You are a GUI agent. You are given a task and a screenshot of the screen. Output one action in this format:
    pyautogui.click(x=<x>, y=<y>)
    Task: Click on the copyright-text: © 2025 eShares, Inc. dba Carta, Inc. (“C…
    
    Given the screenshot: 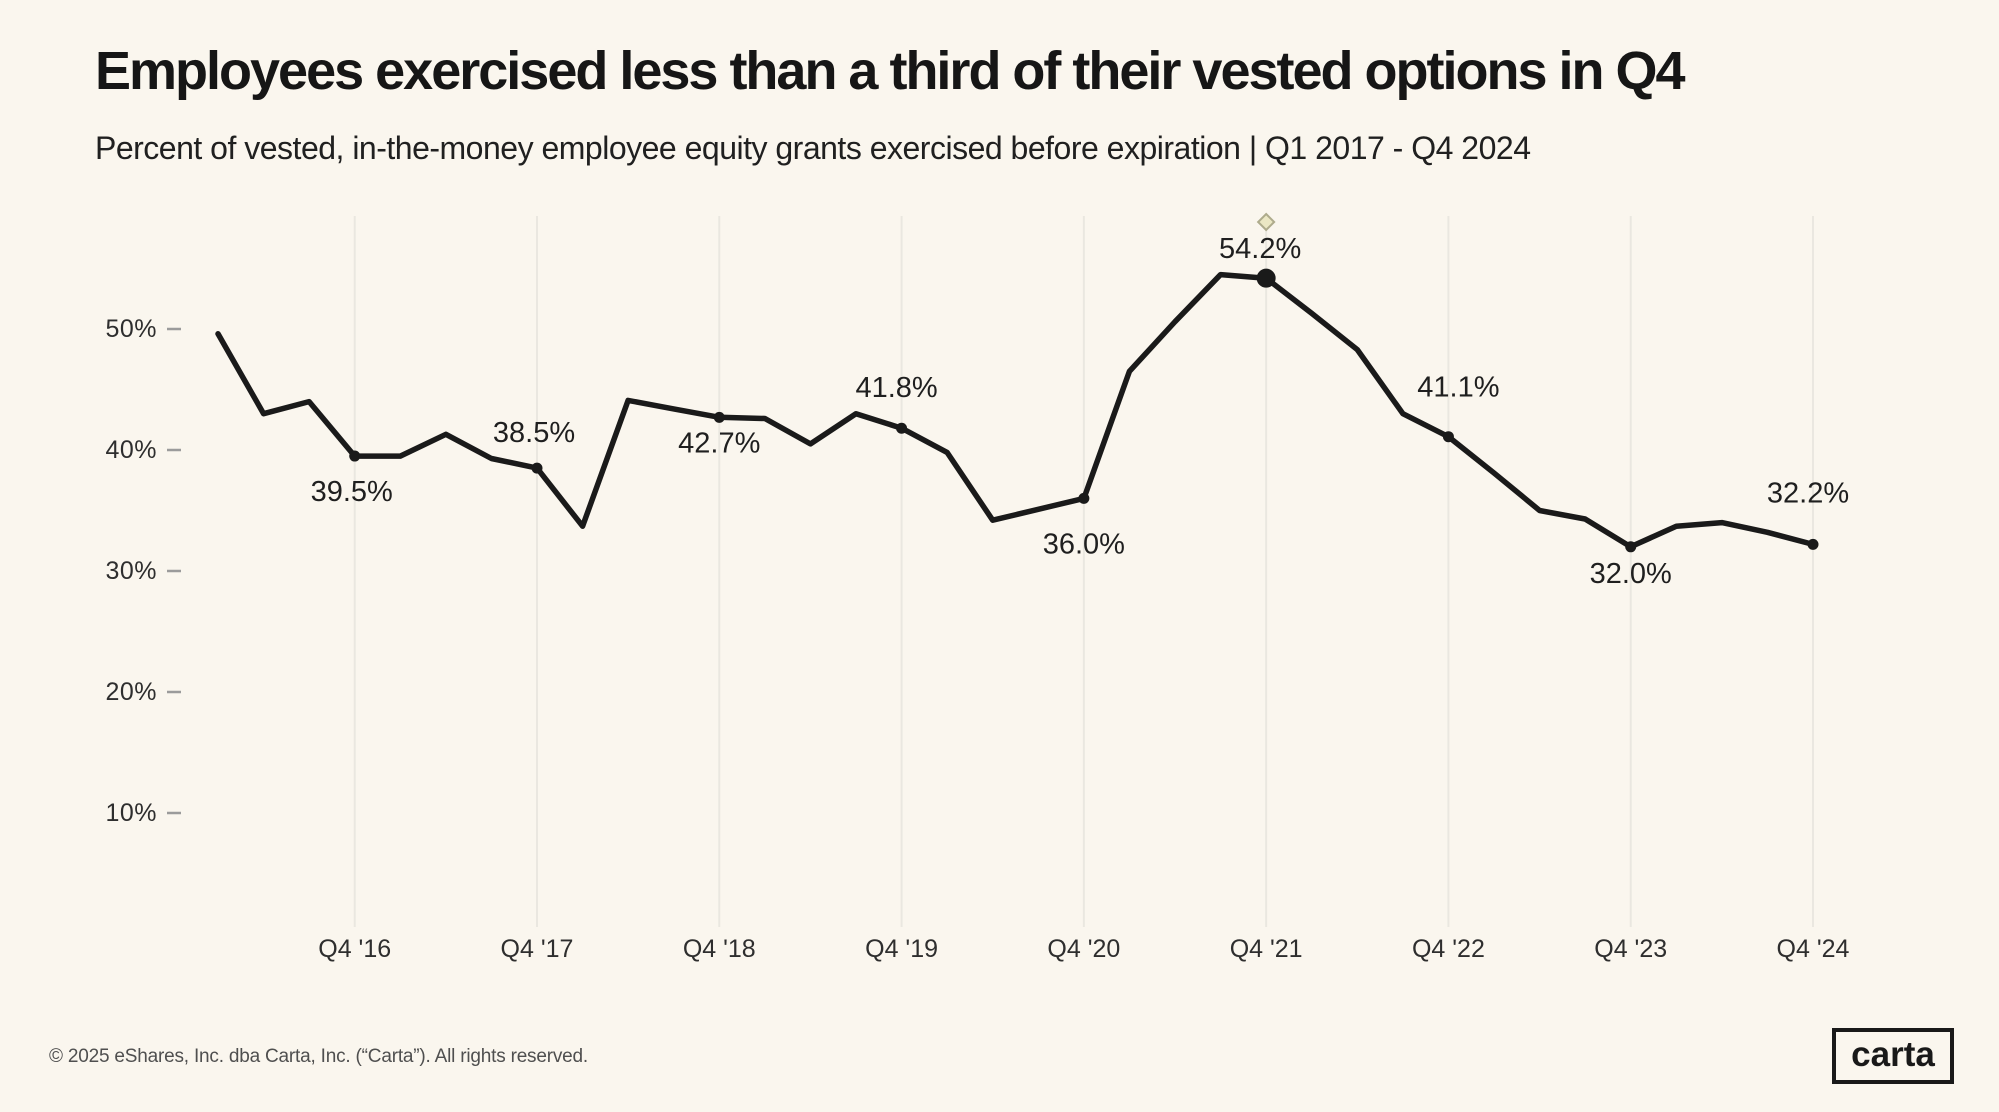 What is the action you would take?
    pyautogui.click(x=318, y=1056)
    